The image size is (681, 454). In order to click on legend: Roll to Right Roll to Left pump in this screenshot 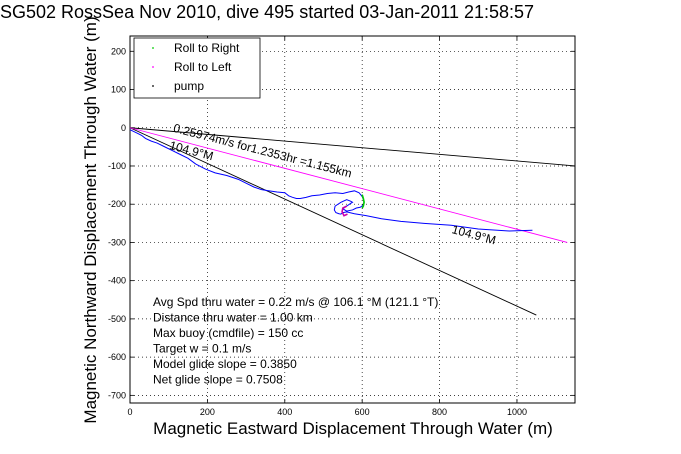, I will do `click(197, 68)`.